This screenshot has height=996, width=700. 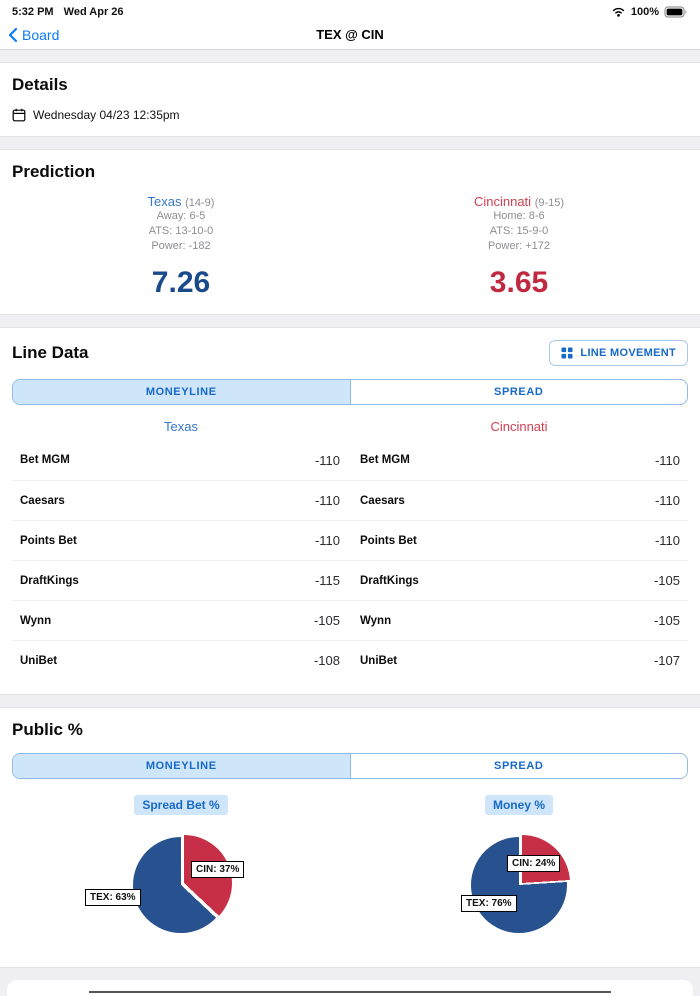 I want to click on status-date: Wed Apr 26, so click(x=93, y=11).